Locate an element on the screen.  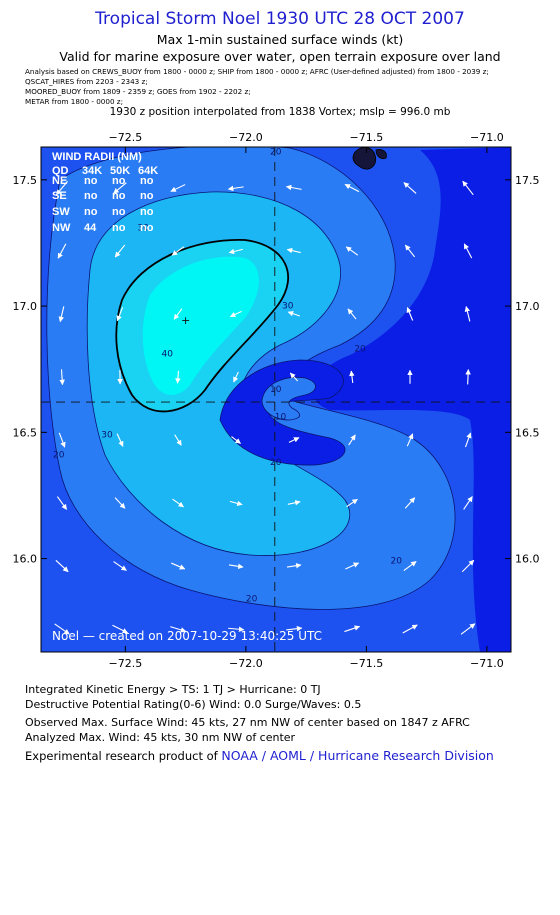
y-tick-label-left: 17.0 is located at coordinates (25, 306).